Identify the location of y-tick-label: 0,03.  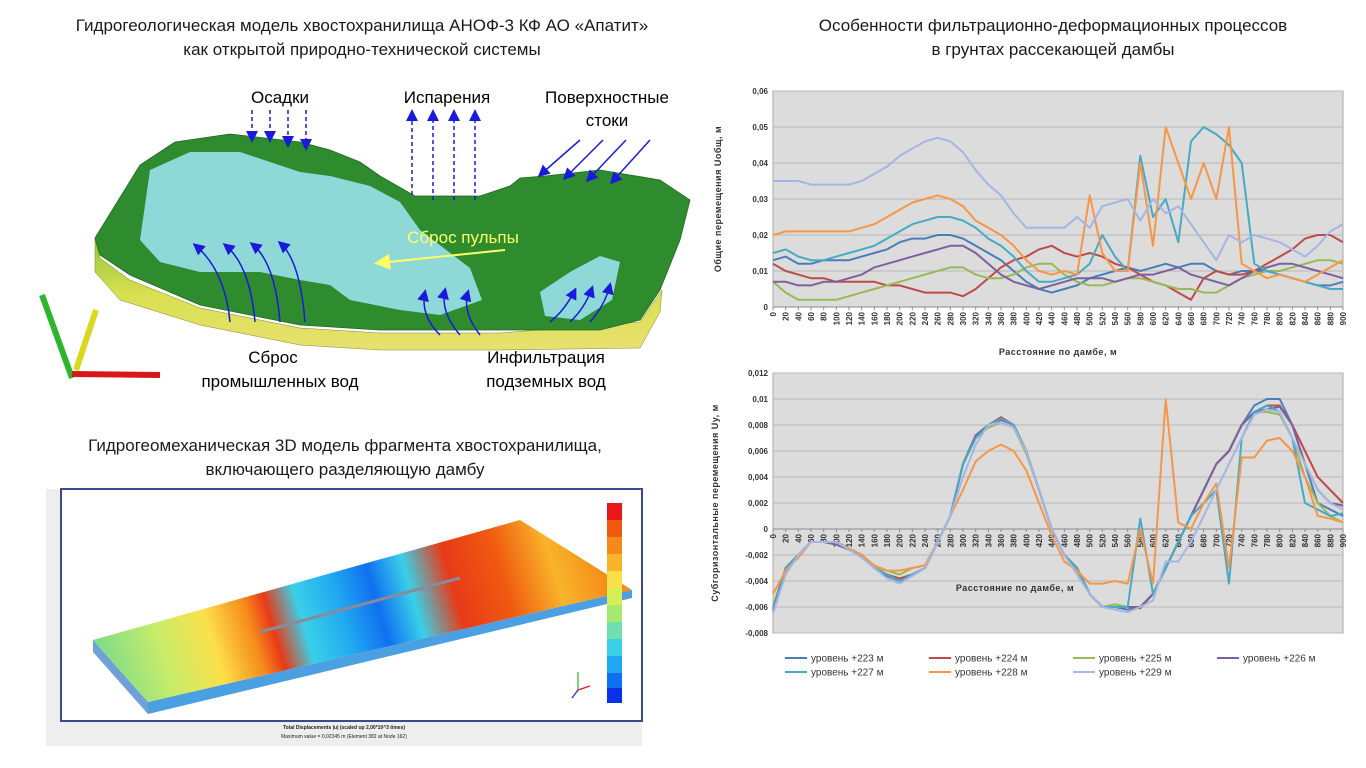
(760, 199).